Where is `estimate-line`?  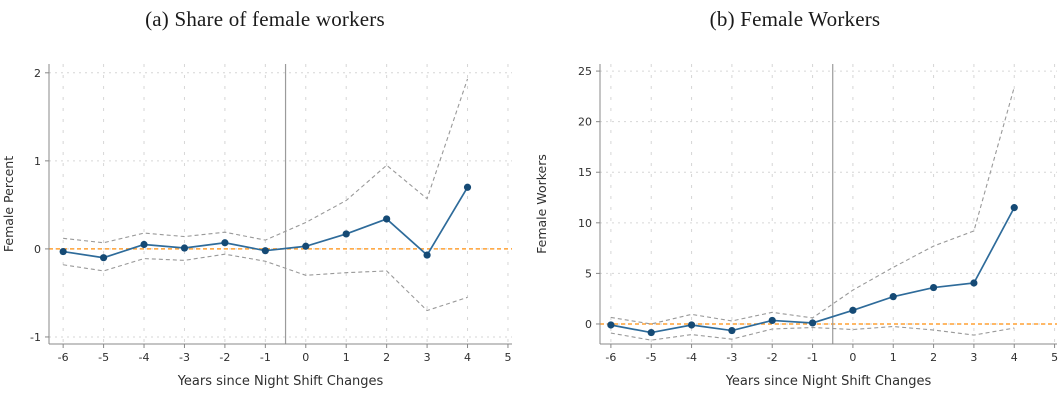
estimate-line is located at coordinates (812, 270).